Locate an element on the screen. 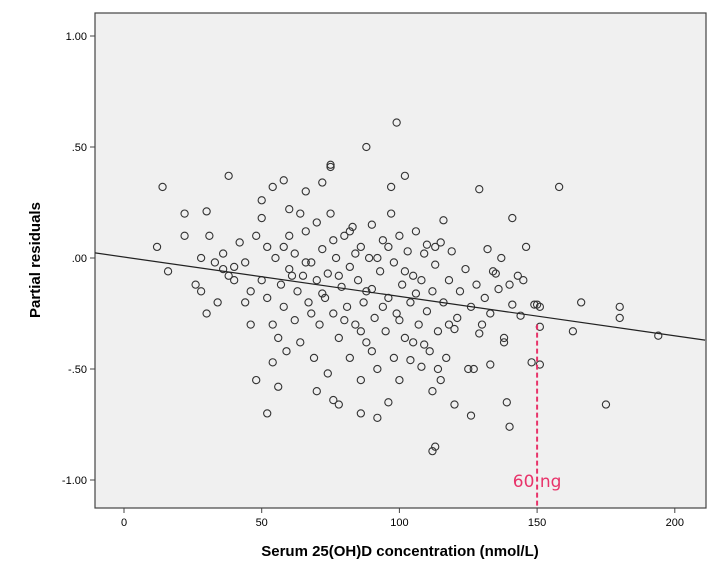 The height and width of the screenshot is (563, 725). x-tick-label: 150 is located at coordinates (537, 523).